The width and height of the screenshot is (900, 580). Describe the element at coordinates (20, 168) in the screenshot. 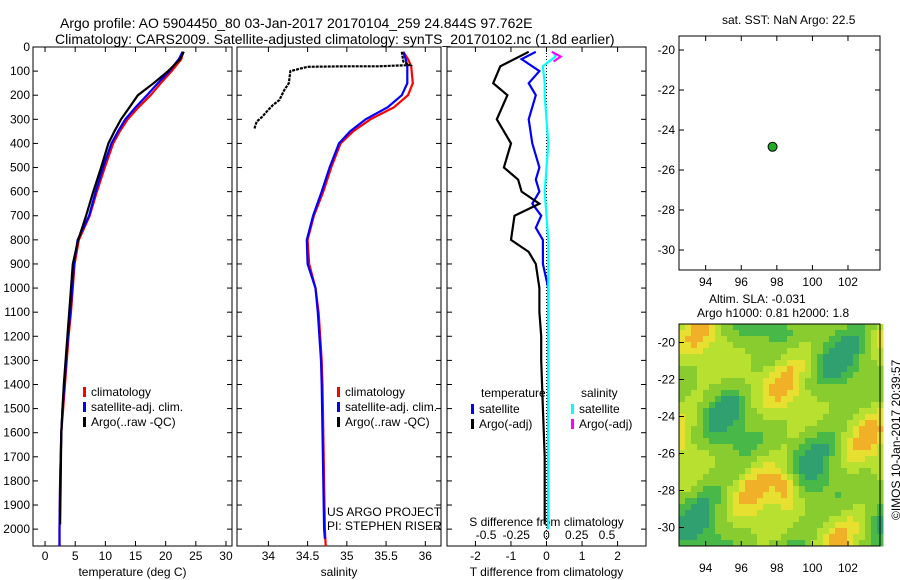

I see `depth-tick-label: 500` at that location.